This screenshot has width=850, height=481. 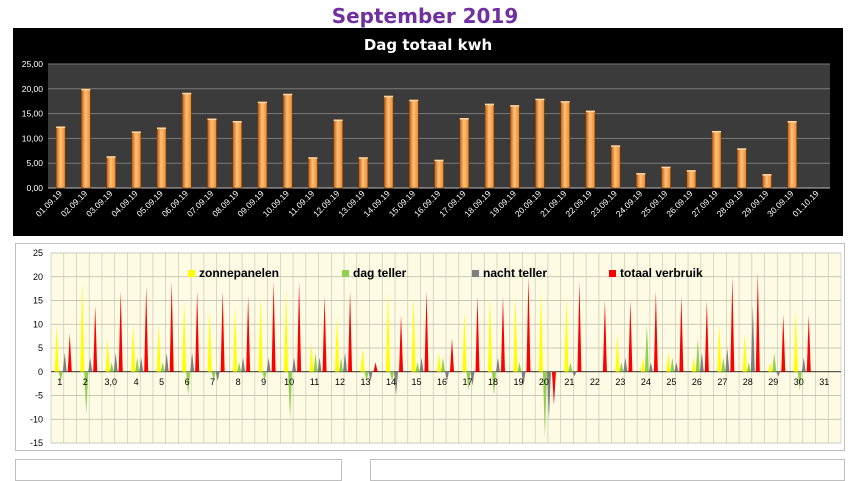 What do you see at coordinates (493, 382) in the screenshot?
I see `x-tick-label: 18` at bounding box center [493, 382].